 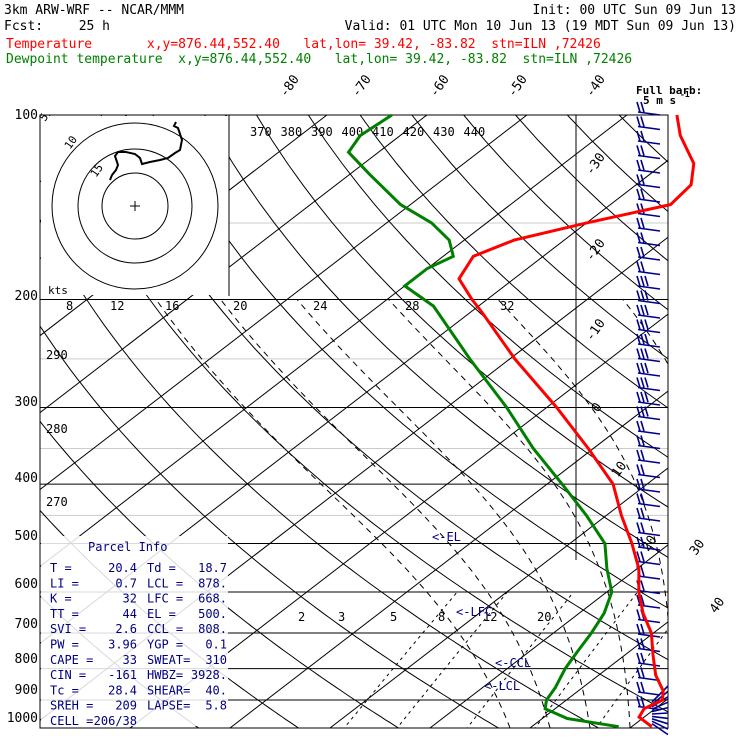 What do you see at coordinates (68, 675) in the screenshot?
I see `parcel-key: CIN =` at bounding box center [68, 675].